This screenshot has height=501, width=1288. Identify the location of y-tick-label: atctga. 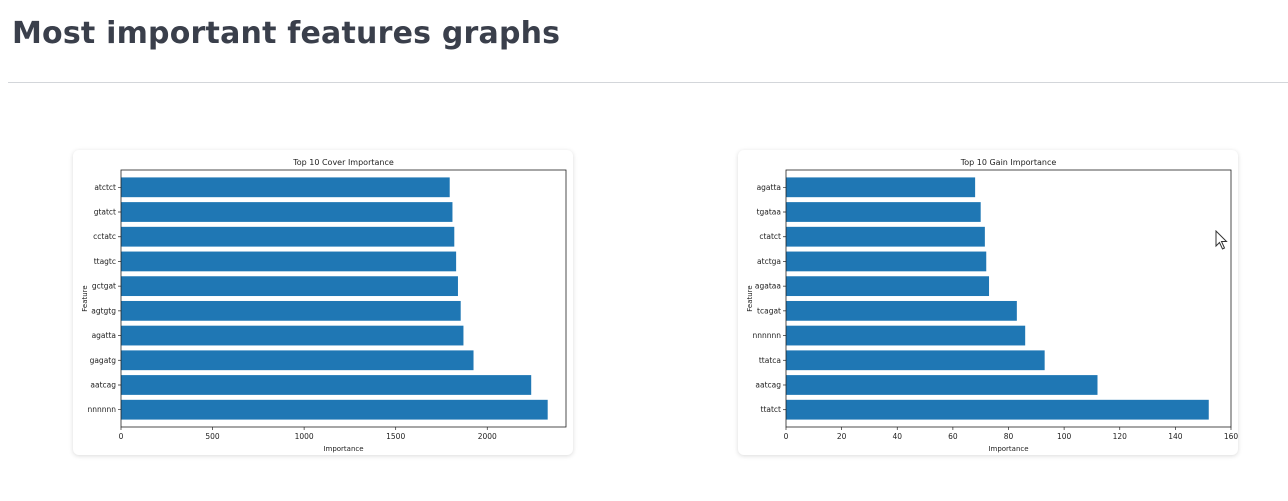
(769, 261).